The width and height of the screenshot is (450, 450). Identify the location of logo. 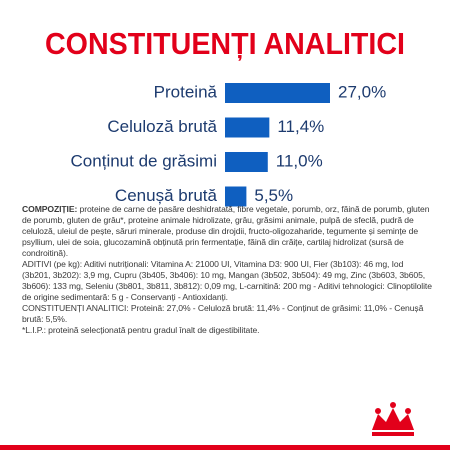
(393, 419).